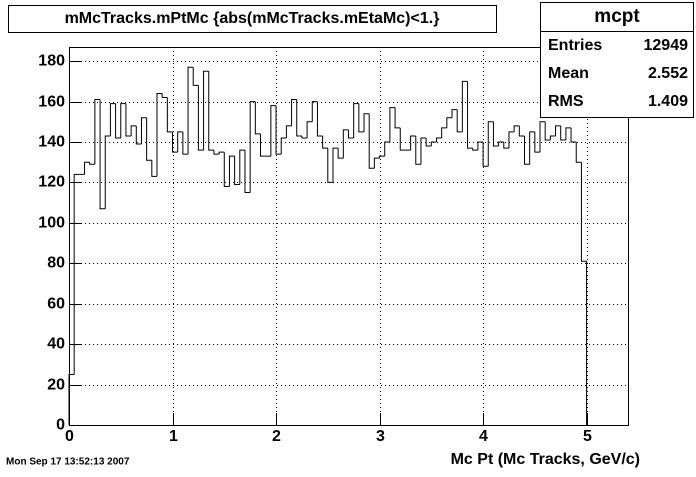 The width and height of the screenshot is (696, 477). I want to click on y-tick-label: 180, so click(51, 61).